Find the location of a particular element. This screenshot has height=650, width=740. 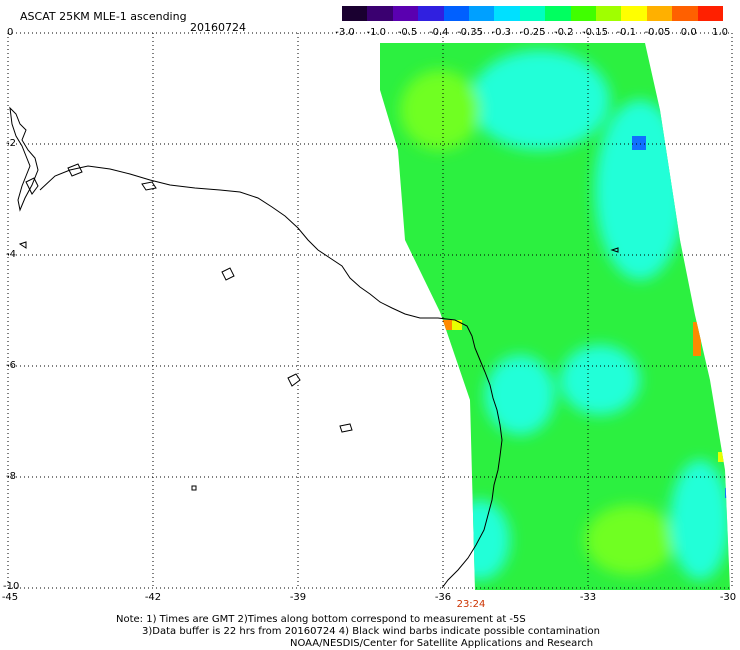

marajo-island-coast is located at coordinates (24, 159).